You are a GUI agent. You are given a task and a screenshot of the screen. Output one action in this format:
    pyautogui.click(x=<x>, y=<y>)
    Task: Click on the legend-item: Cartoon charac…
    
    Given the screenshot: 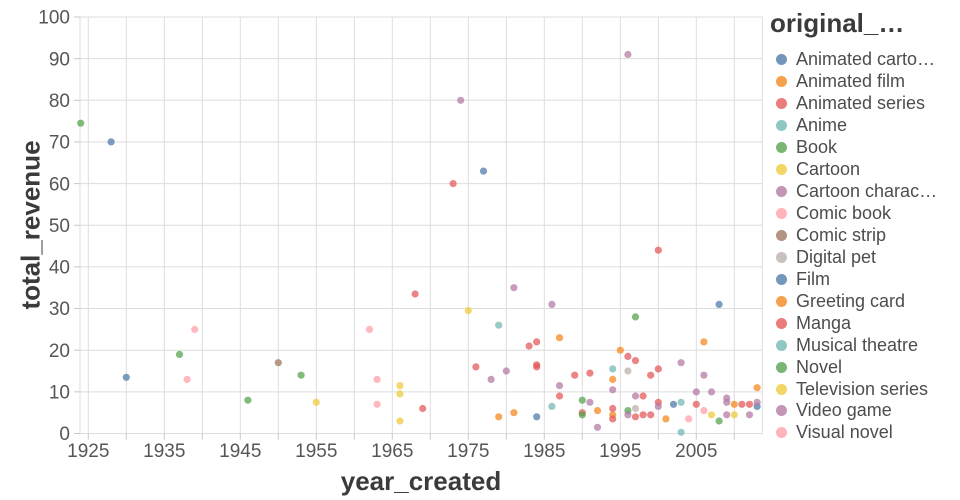 What is the action you would take?
    pyautogui.click(x=853, y=192)
    